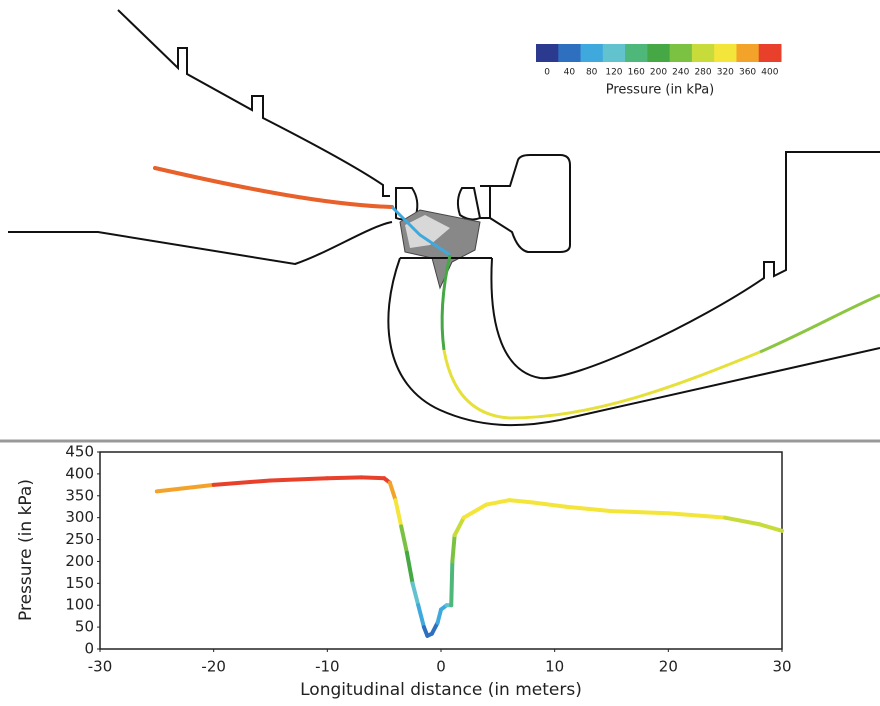 Image resolution: width=880 pixels, height=706 pixels. I want to click on runner-highlight, so click(427, 231).